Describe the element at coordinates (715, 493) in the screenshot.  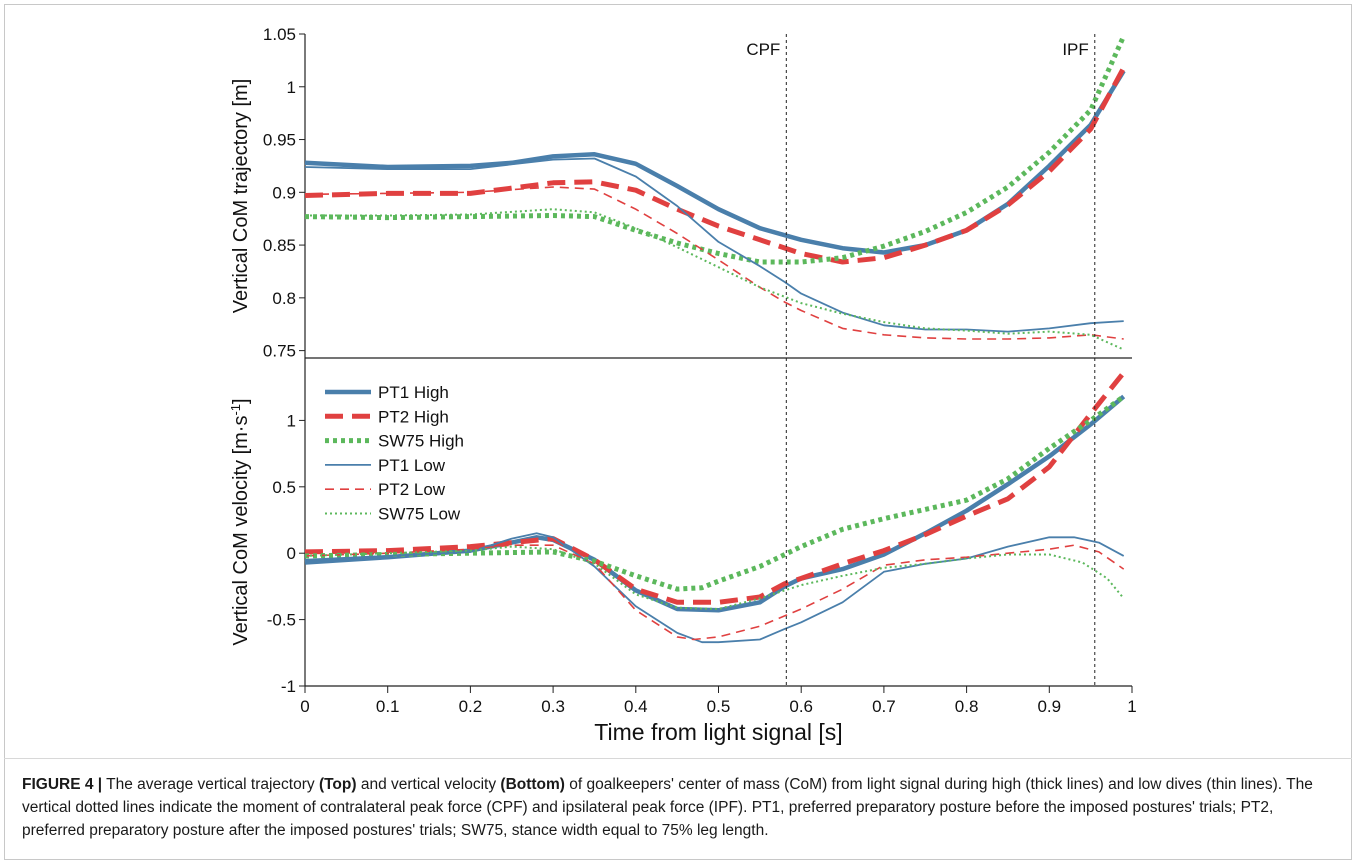
I see `series-line-sw75-high-bottom` at that location.